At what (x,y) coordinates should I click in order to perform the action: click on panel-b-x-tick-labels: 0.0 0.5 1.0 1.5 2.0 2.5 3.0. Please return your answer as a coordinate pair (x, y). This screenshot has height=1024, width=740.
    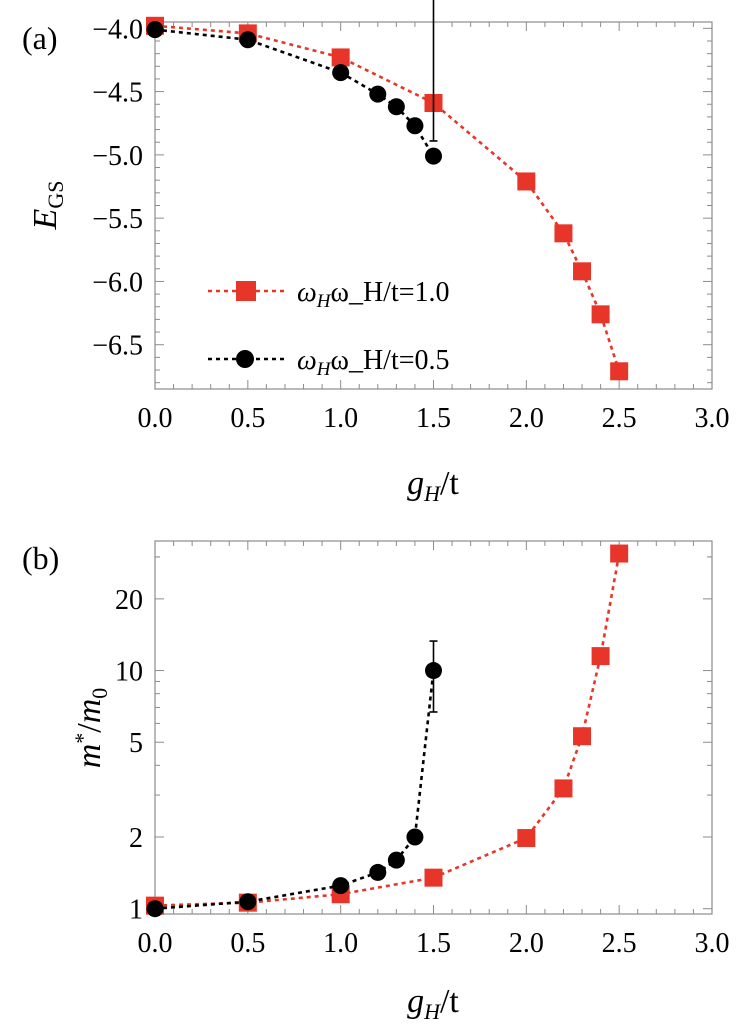
    Looking at the image, I should click on (434, 943).